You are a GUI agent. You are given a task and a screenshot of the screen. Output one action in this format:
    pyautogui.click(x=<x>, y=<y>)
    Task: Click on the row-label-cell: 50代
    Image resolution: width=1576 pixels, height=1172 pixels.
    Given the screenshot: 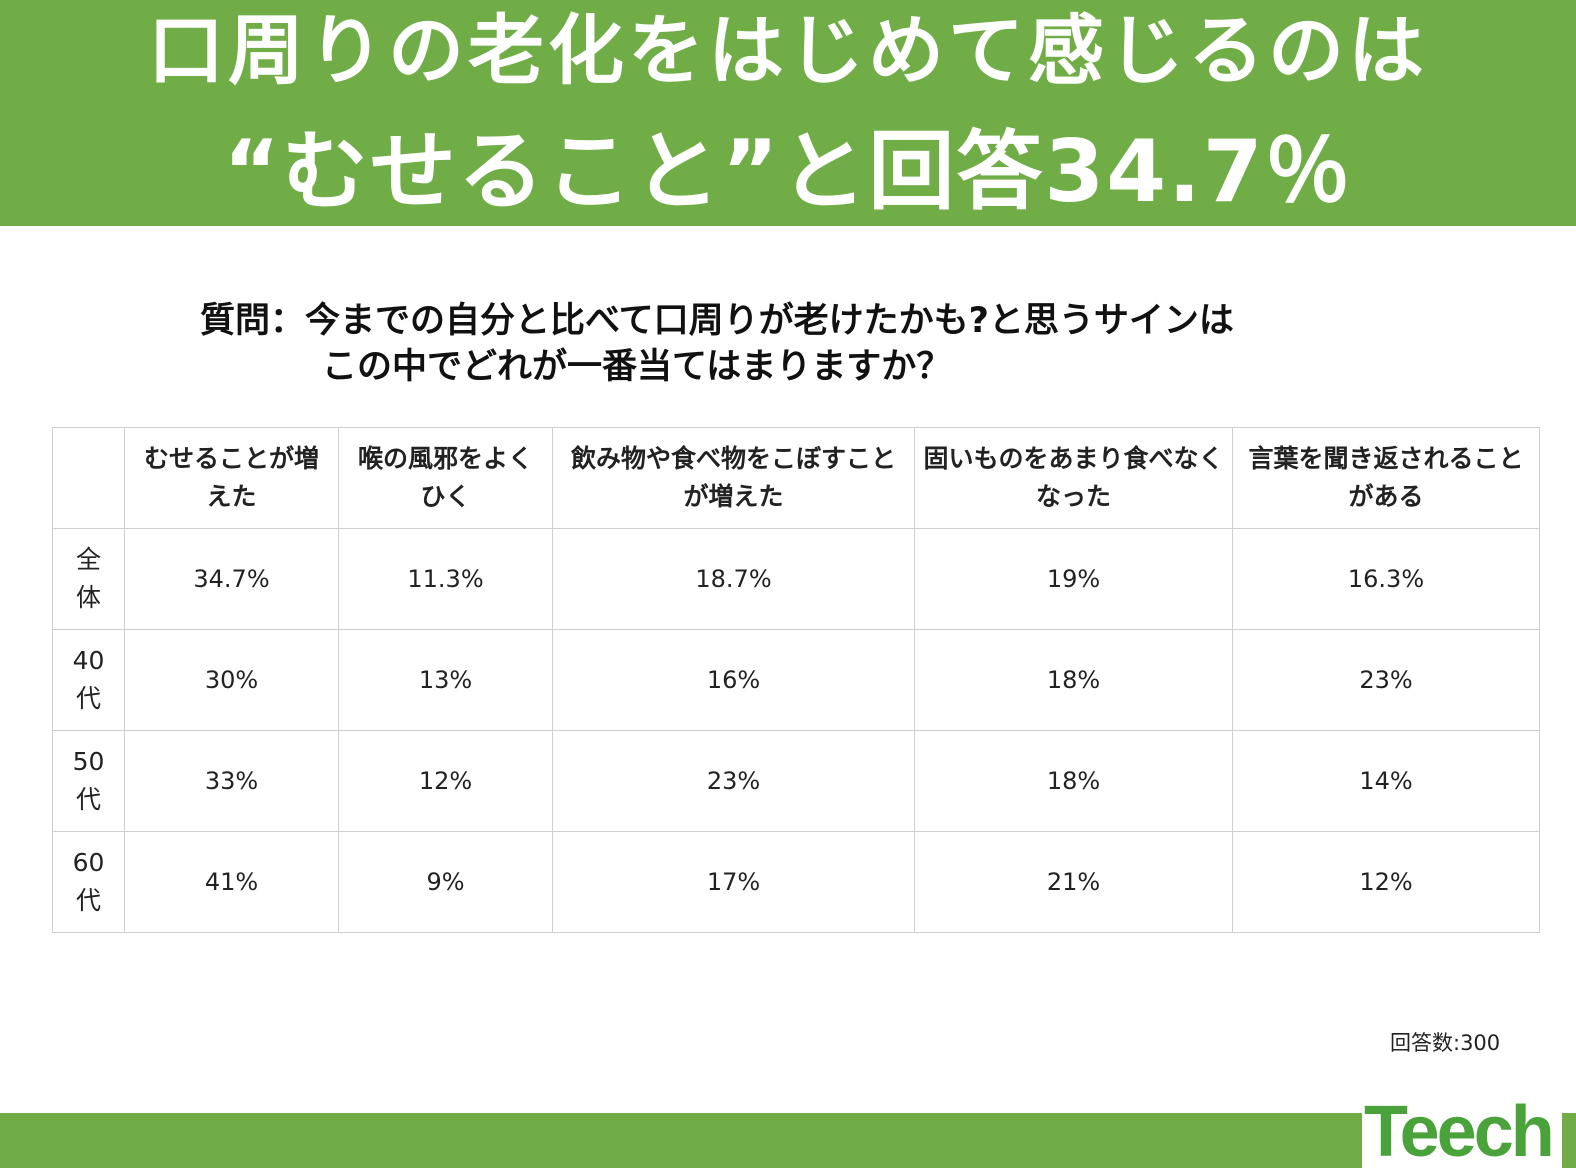 What is the action you would take?
    pyautogui.click(x=88, y=781)
    